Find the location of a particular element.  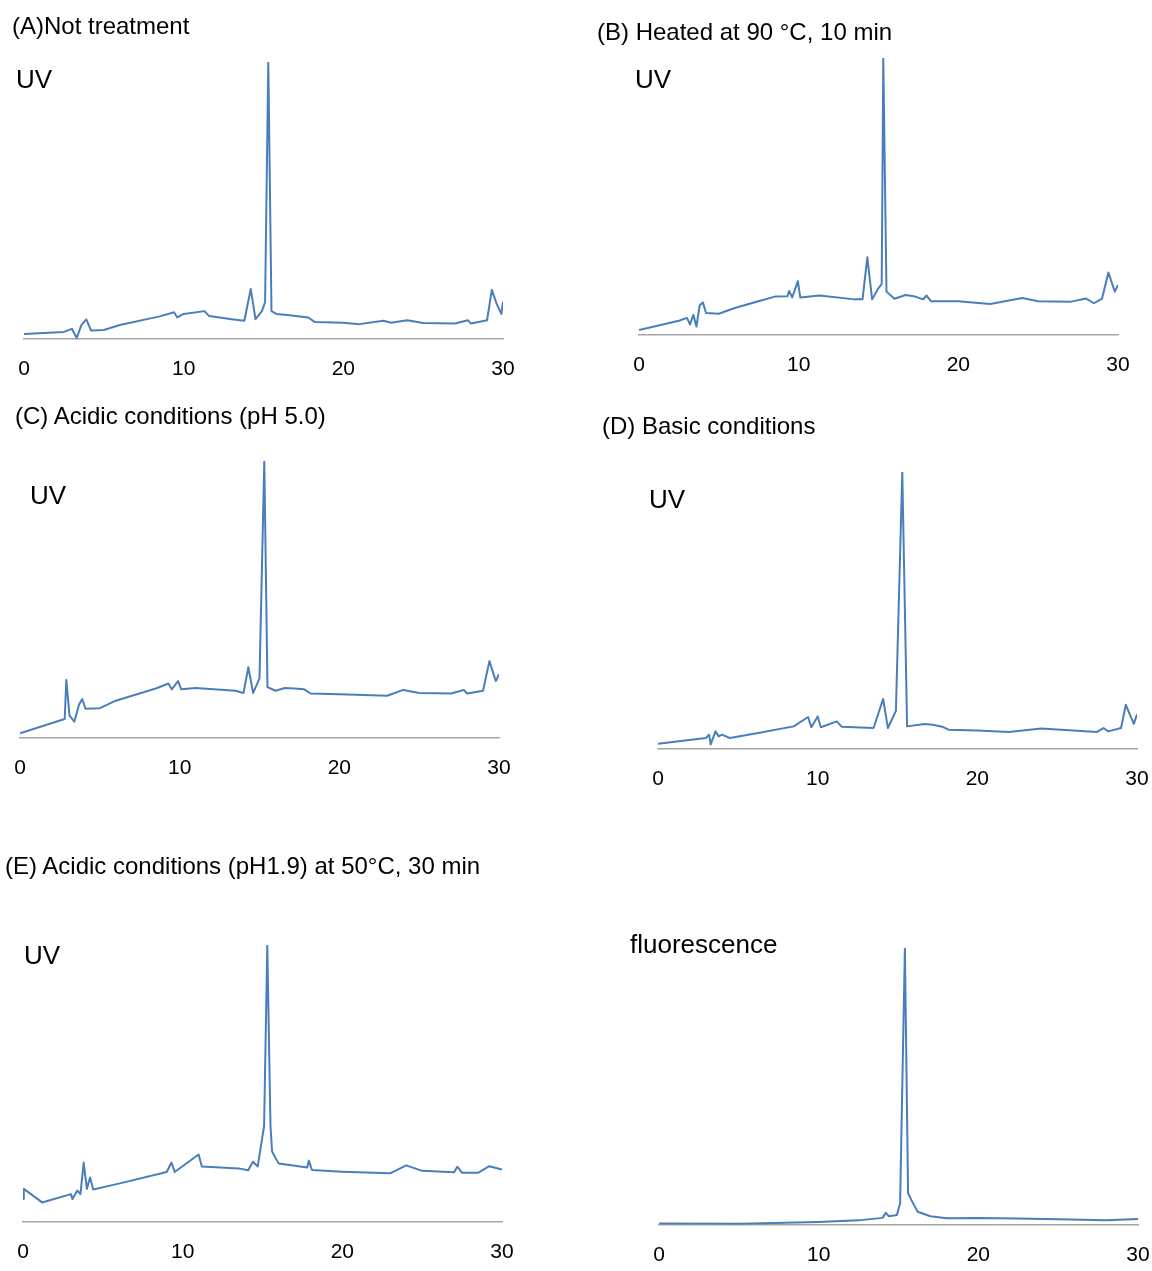

chart-title: (E) Acidic conditions (pH1.9) at 50°C, 30 min is located at coordinates (243, 866).